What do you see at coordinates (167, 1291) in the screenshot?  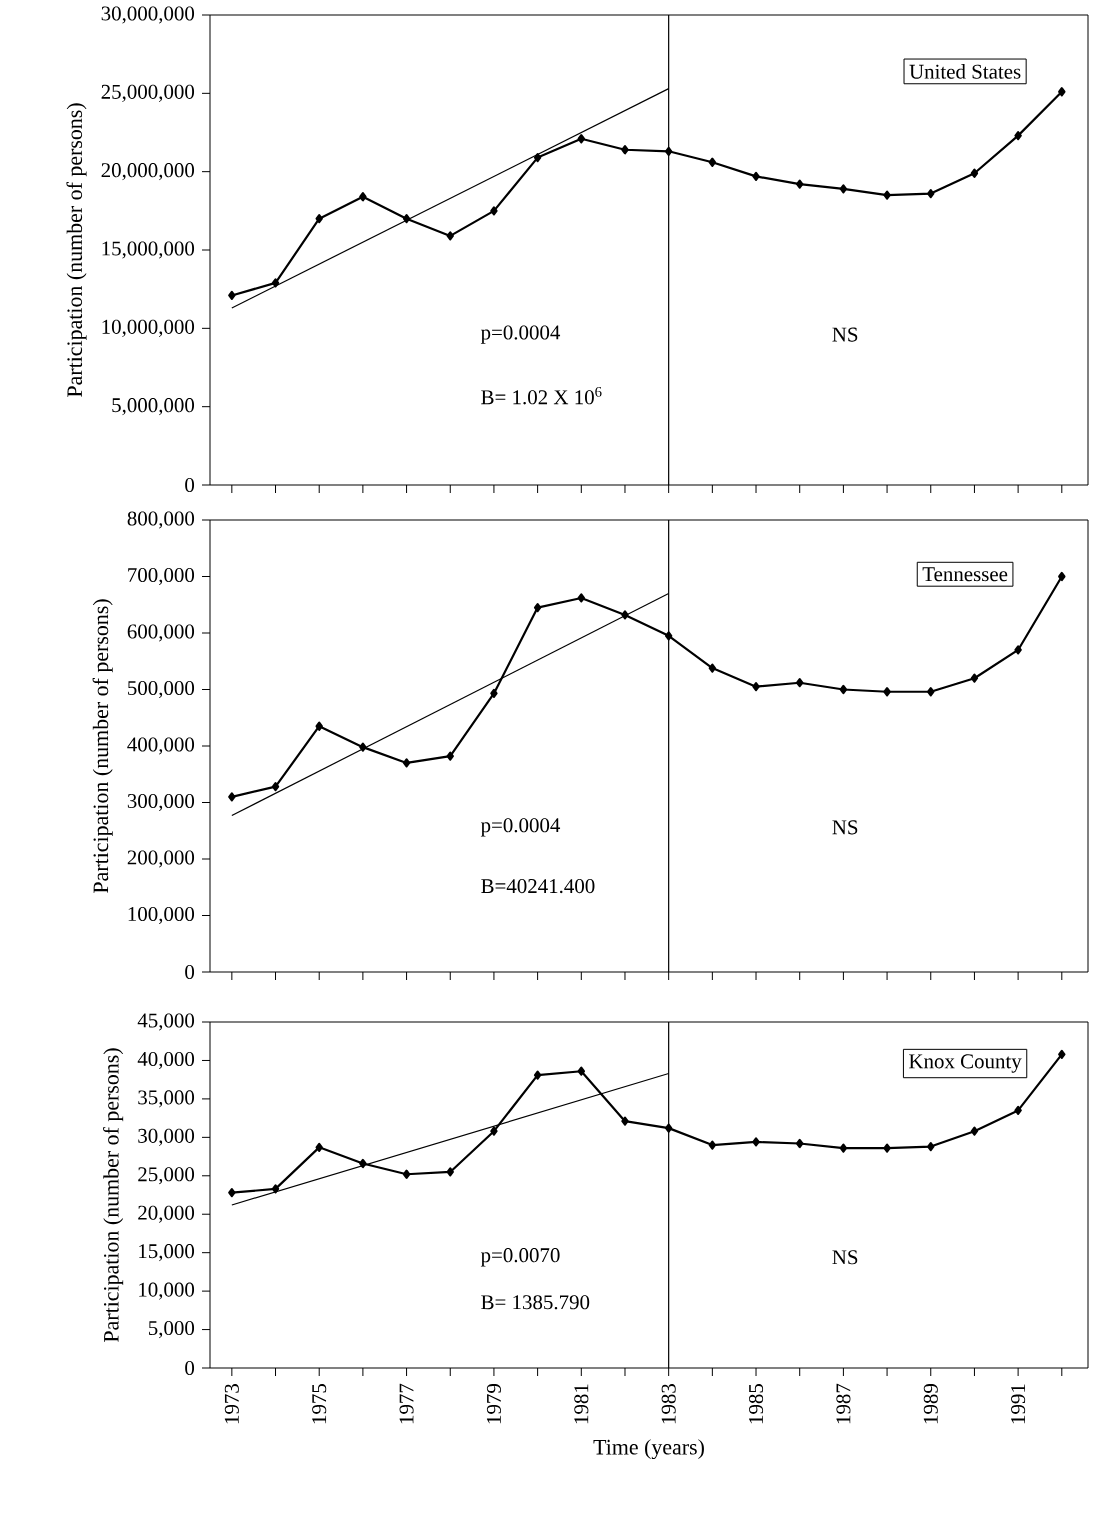 I see `y-tick-label: 10,000` at bounding box center [167, 1291].